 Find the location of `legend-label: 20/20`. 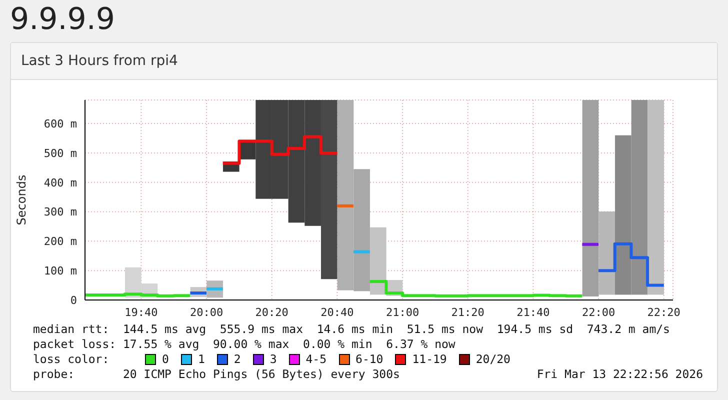

legend-label: 20/20 is located at coordinates (492, 359).